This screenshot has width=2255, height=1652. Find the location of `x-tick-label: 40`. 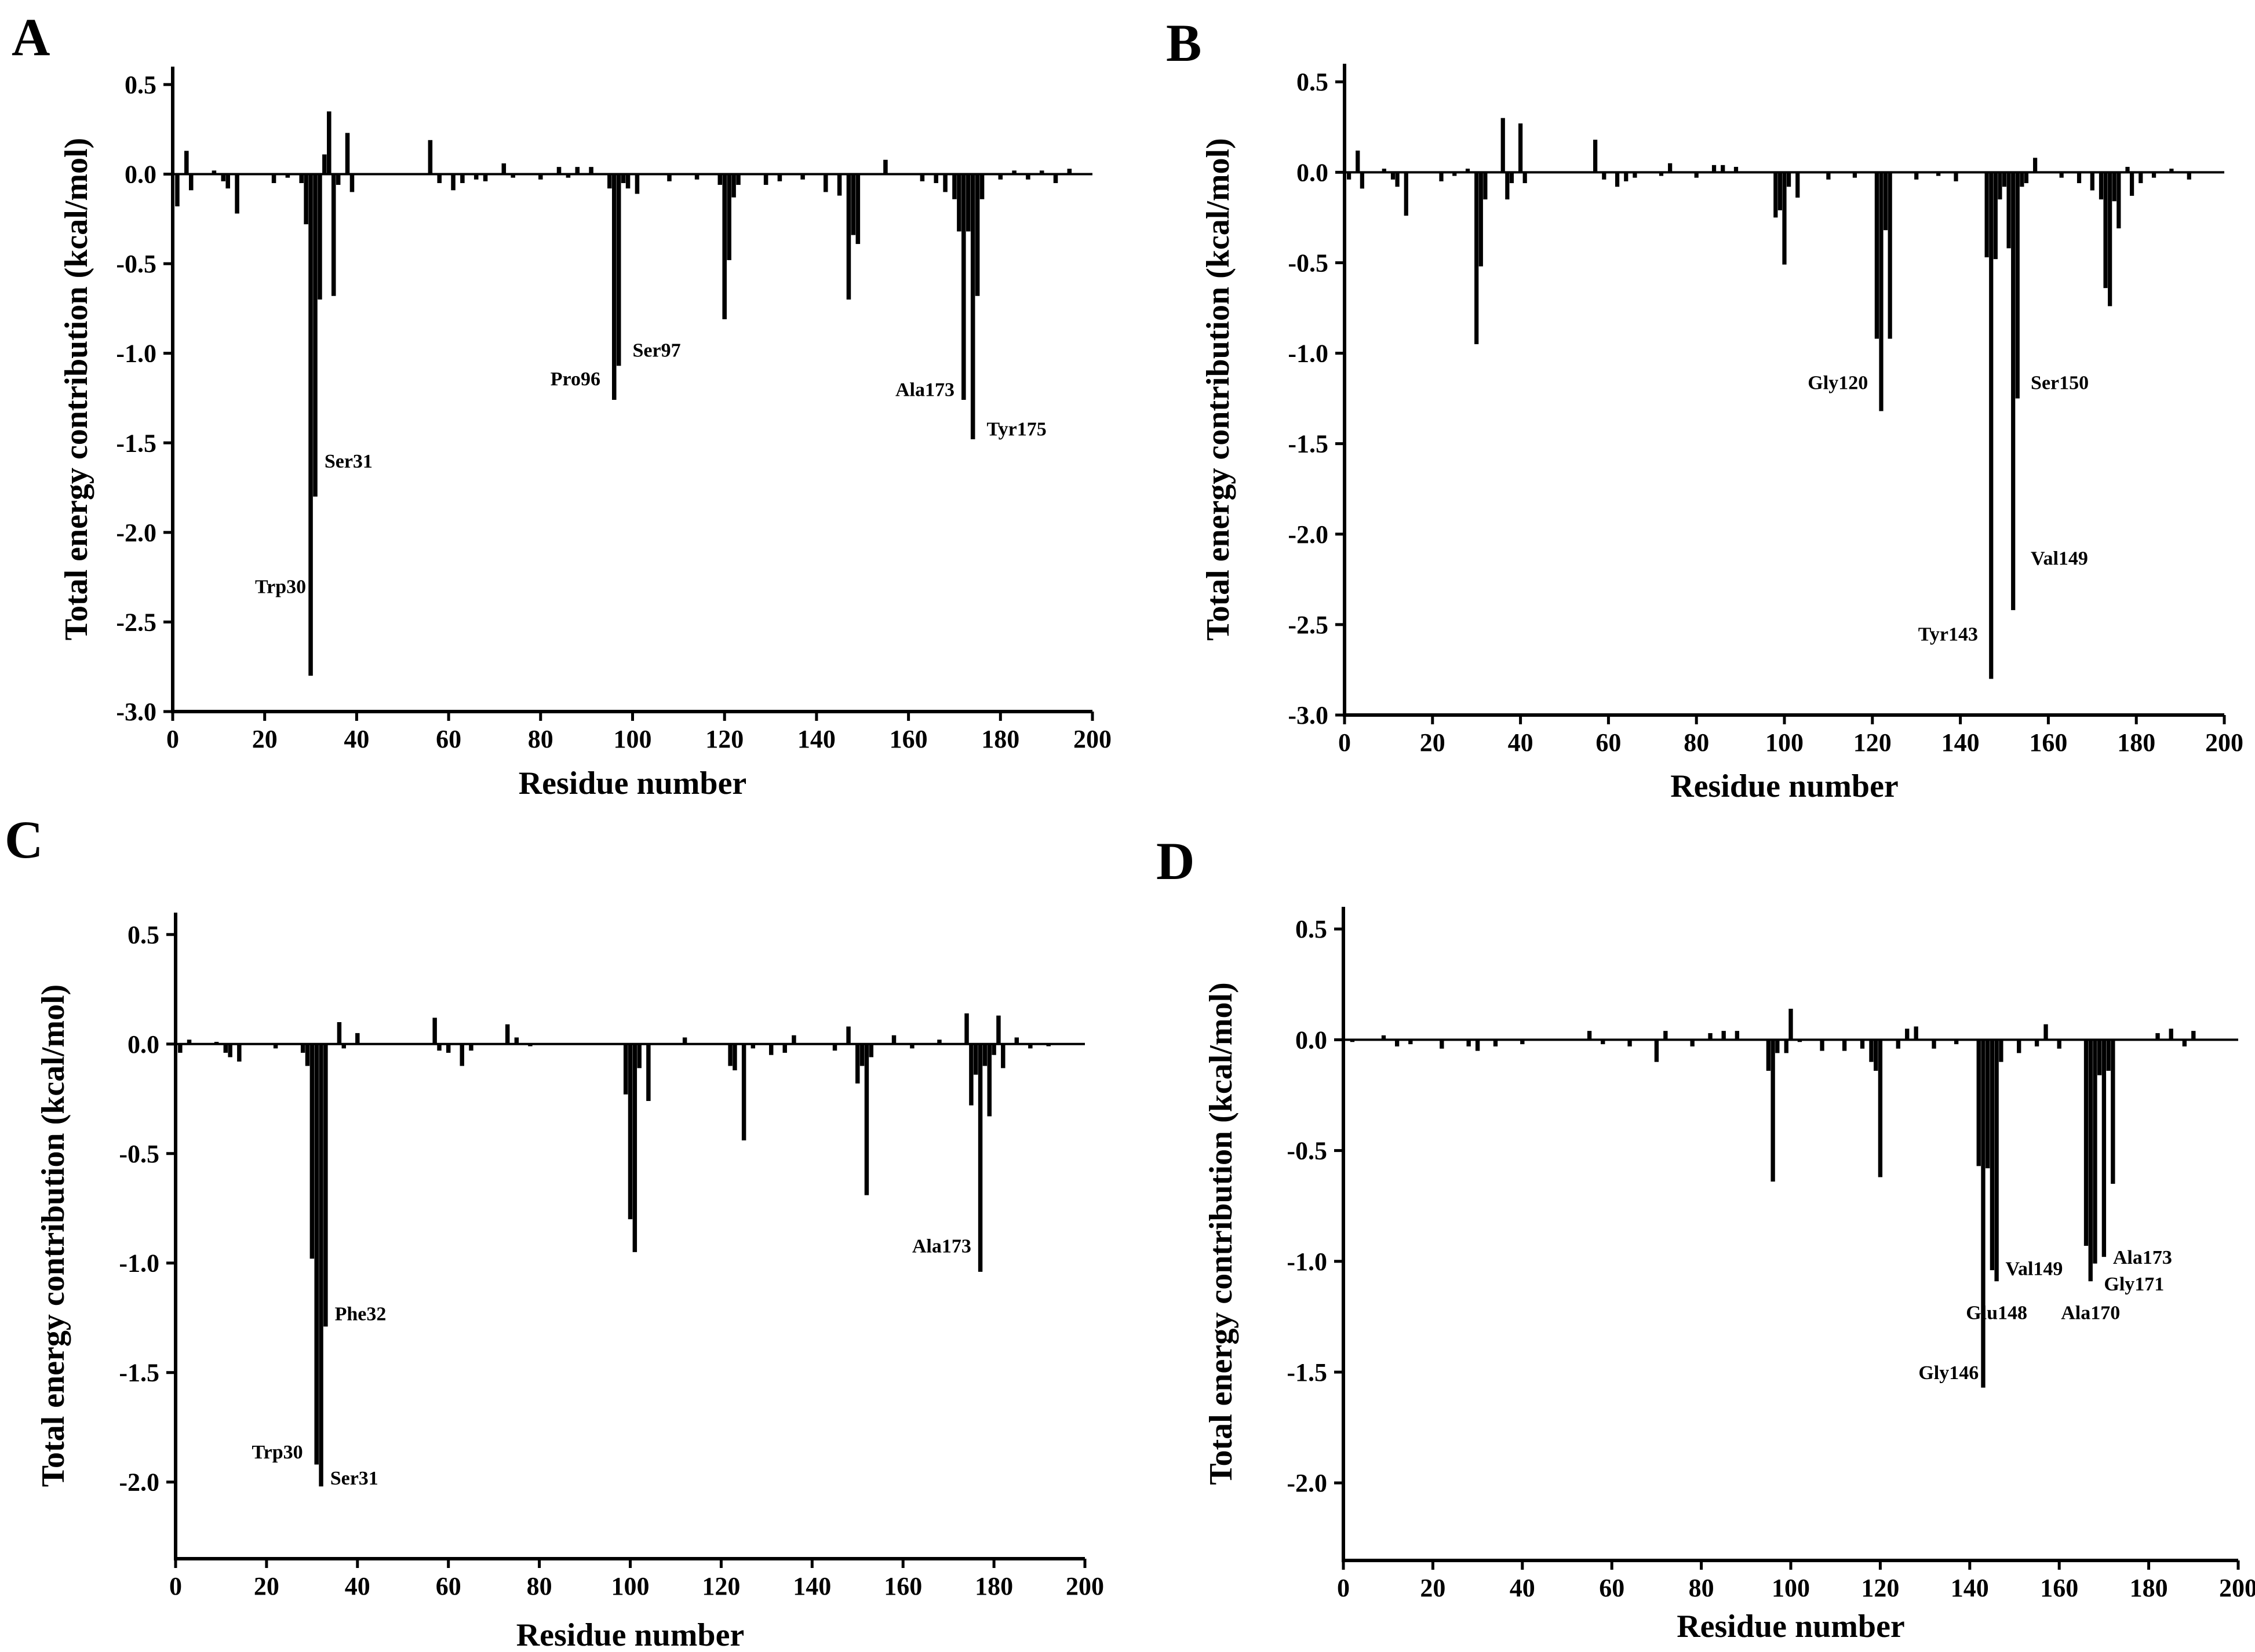

x-tick-label: 40 is located at coordinates (1522, 1588).